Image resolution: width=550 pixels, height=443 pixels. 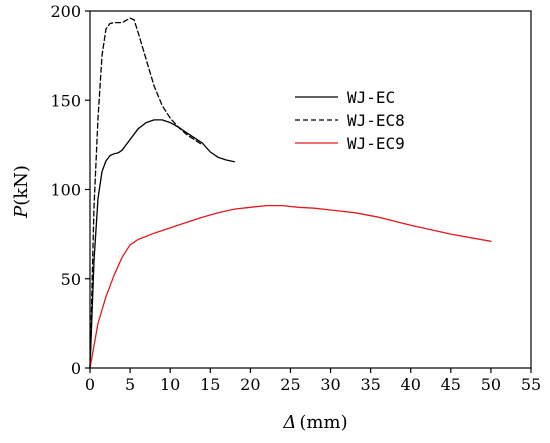 What do you see at coordinates (370, 384) in the screenshot?
I see `x-tick-label: 35` at bounding box center [370, 384].